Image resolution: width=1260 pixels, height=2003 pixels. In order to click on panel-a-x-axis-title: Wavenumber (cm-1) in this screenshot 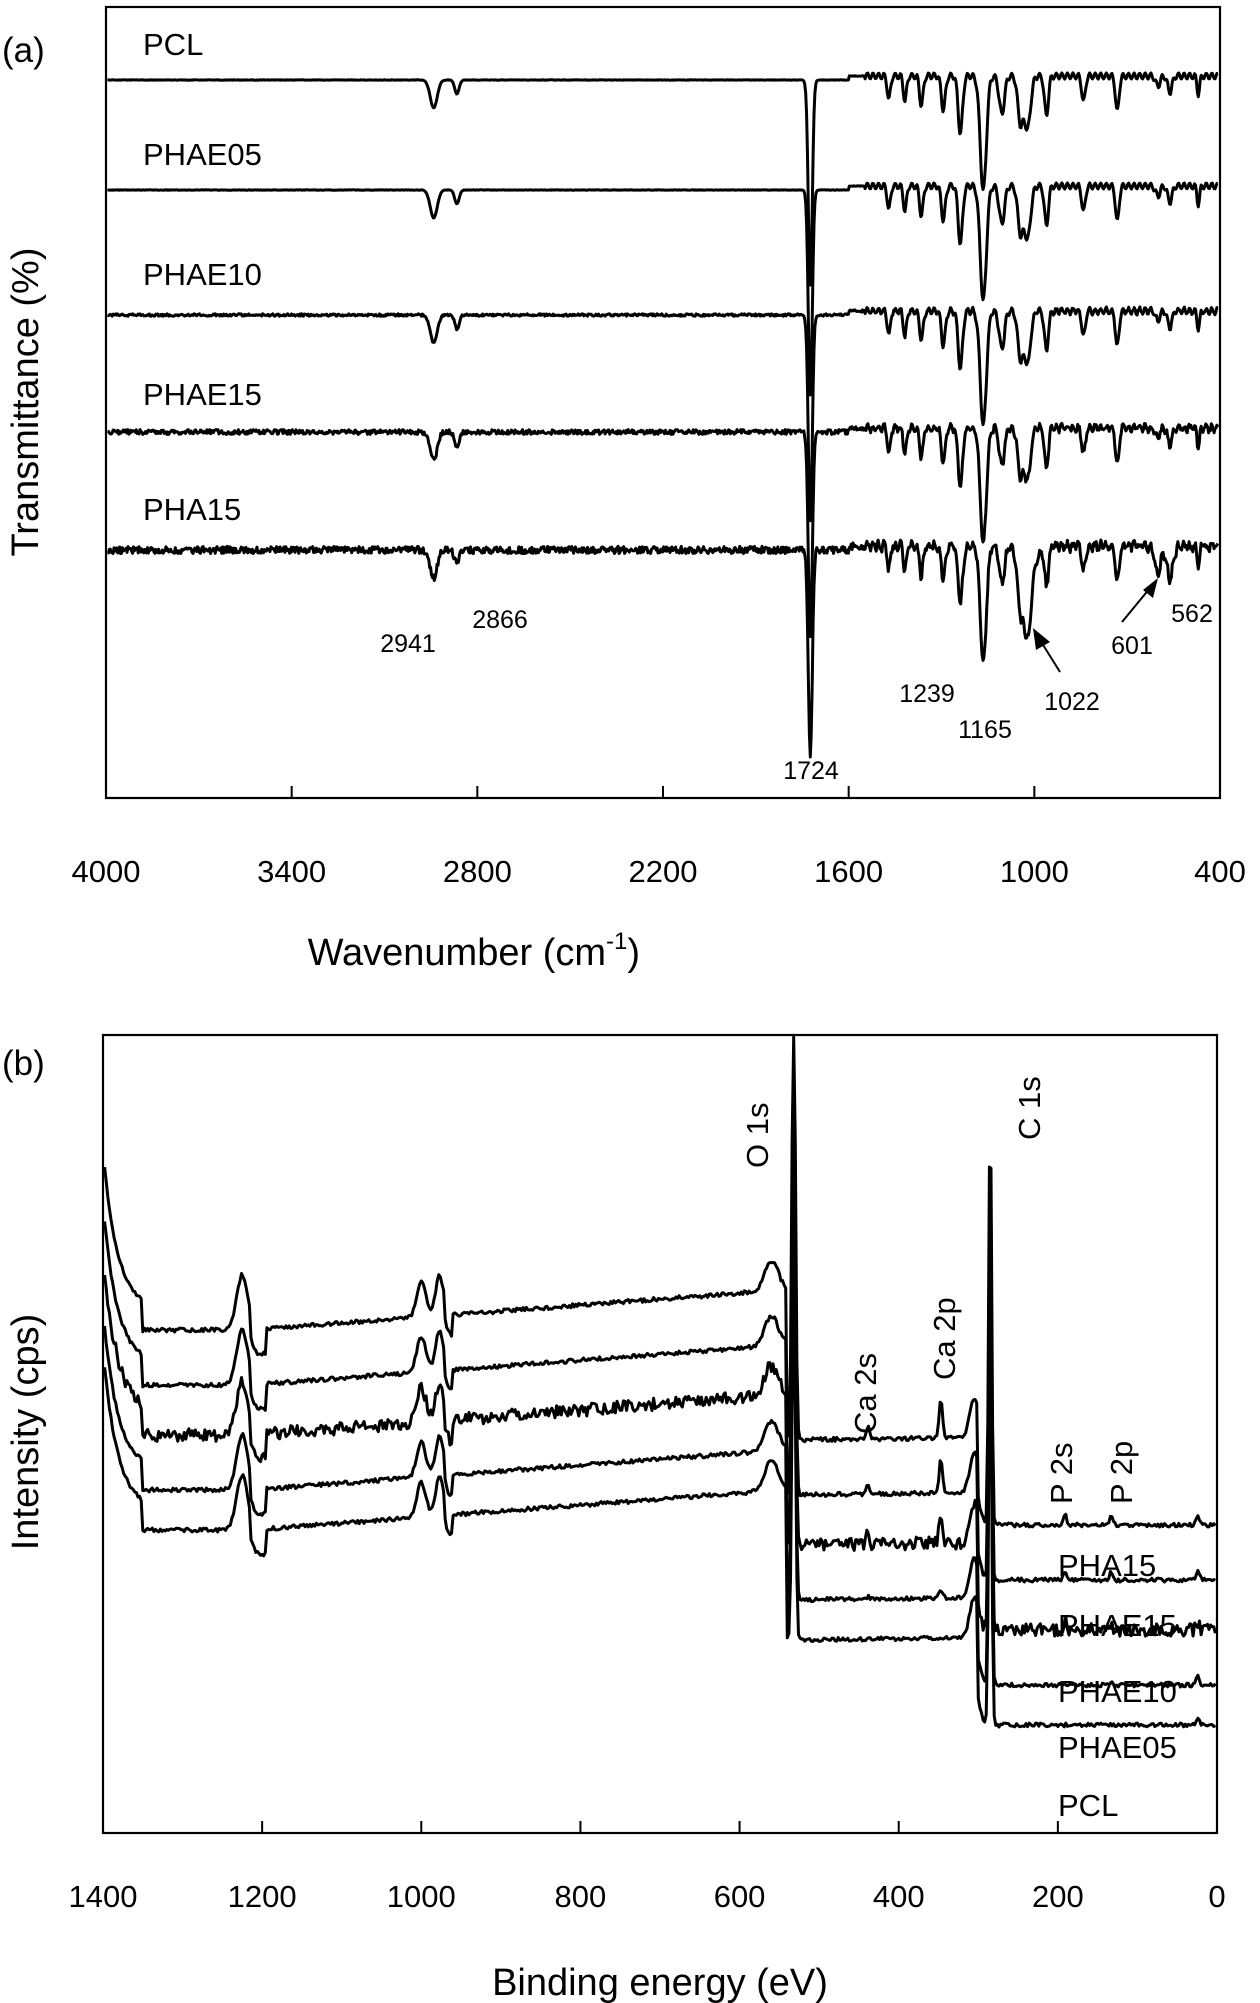, I will do `click(474, 951)`.